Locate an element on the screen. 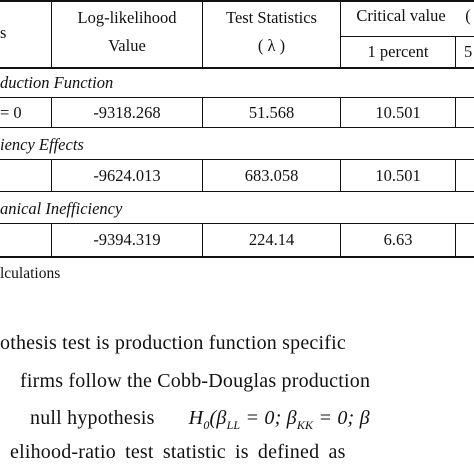 Image resolution: width=474 pixels, height=474 pixels. section-title-mechanical-inefficiency: anical Inefficiency is located at coordinates (61, 208).